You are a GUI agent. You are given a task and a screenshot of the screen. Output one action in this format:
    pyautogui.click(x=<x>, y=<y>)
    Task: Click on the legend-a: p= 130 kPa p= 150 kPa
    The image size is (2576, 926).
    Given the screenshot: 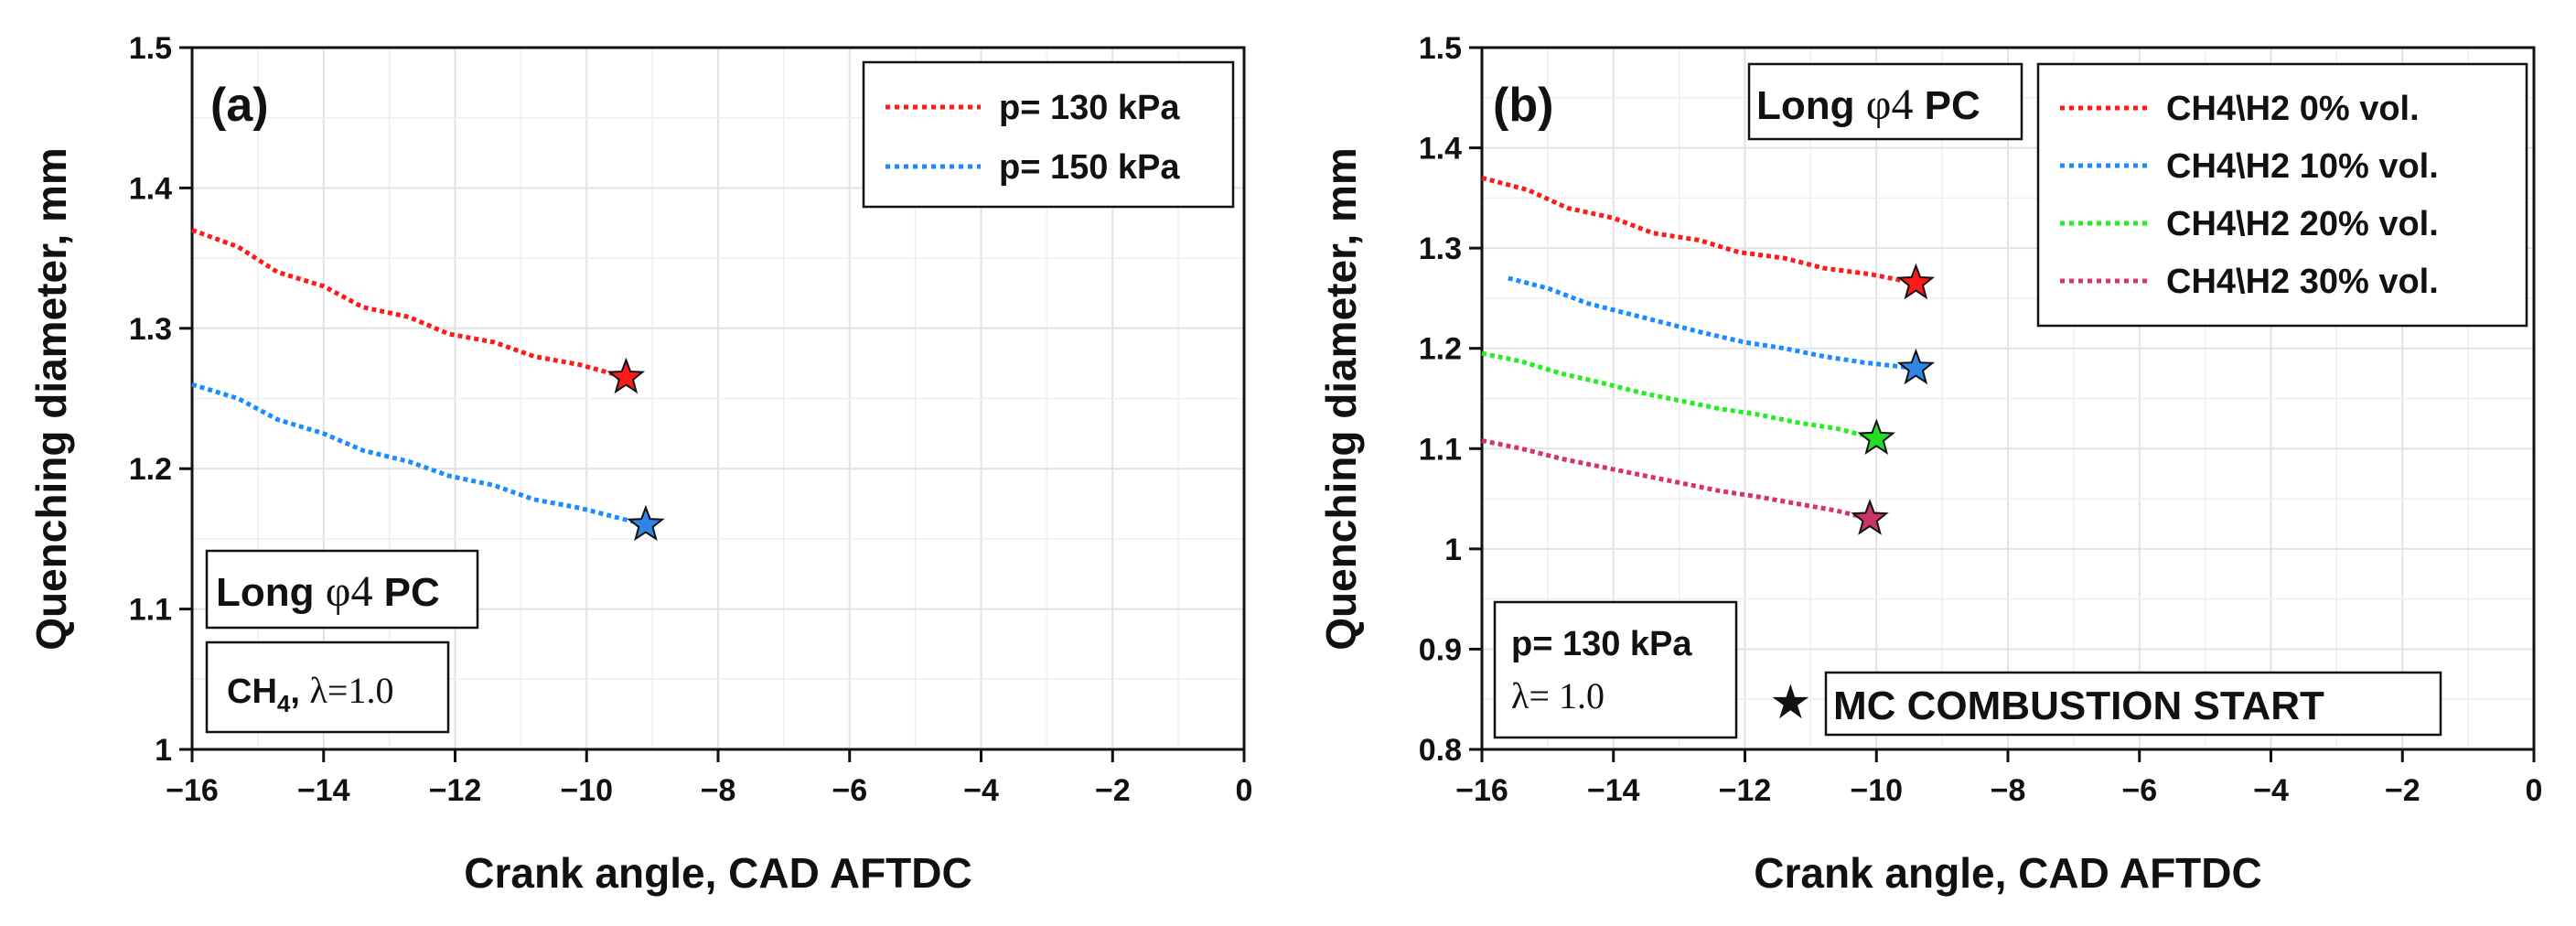 What is the action you would take?
    pyautogui.click(x=1049, y=134)
    